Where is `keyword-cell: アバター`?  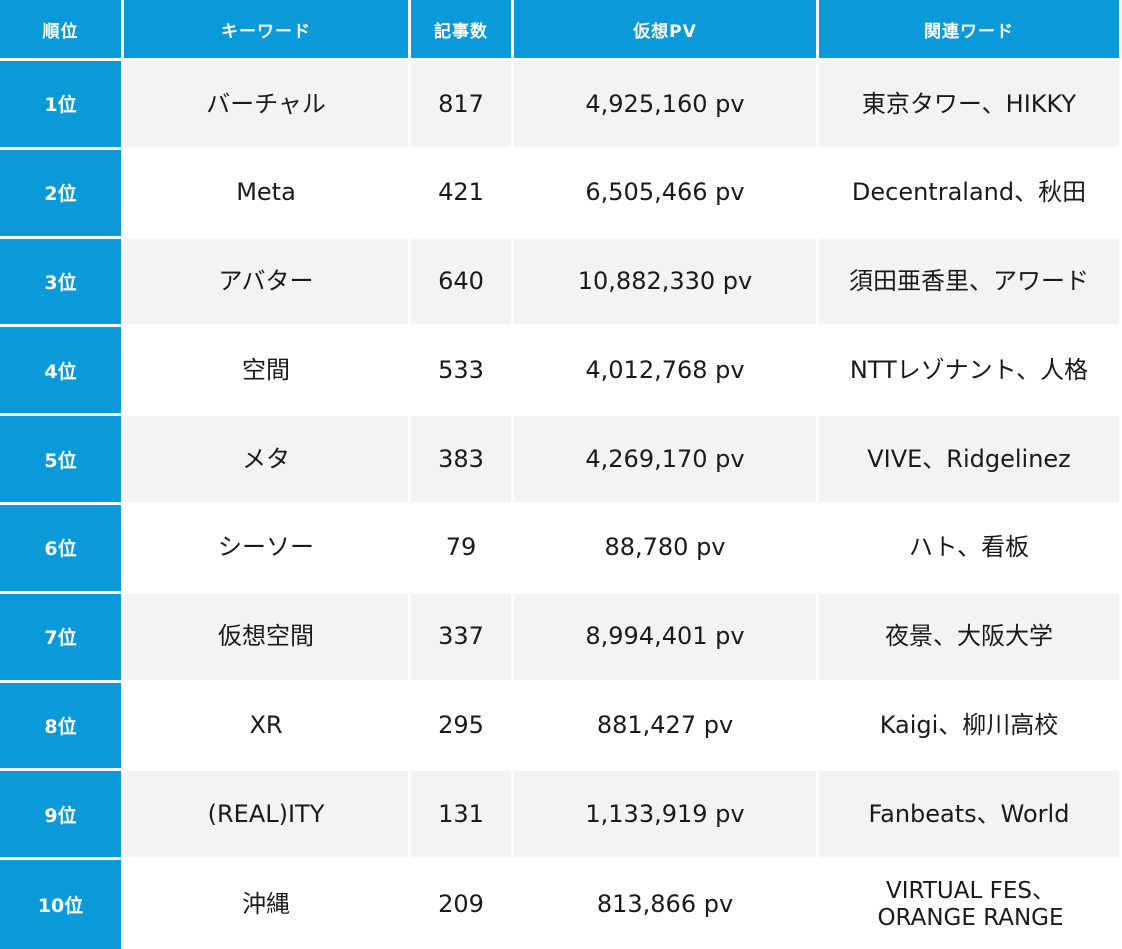 keyword-cell: アバター is located at coordinates (267, 283).